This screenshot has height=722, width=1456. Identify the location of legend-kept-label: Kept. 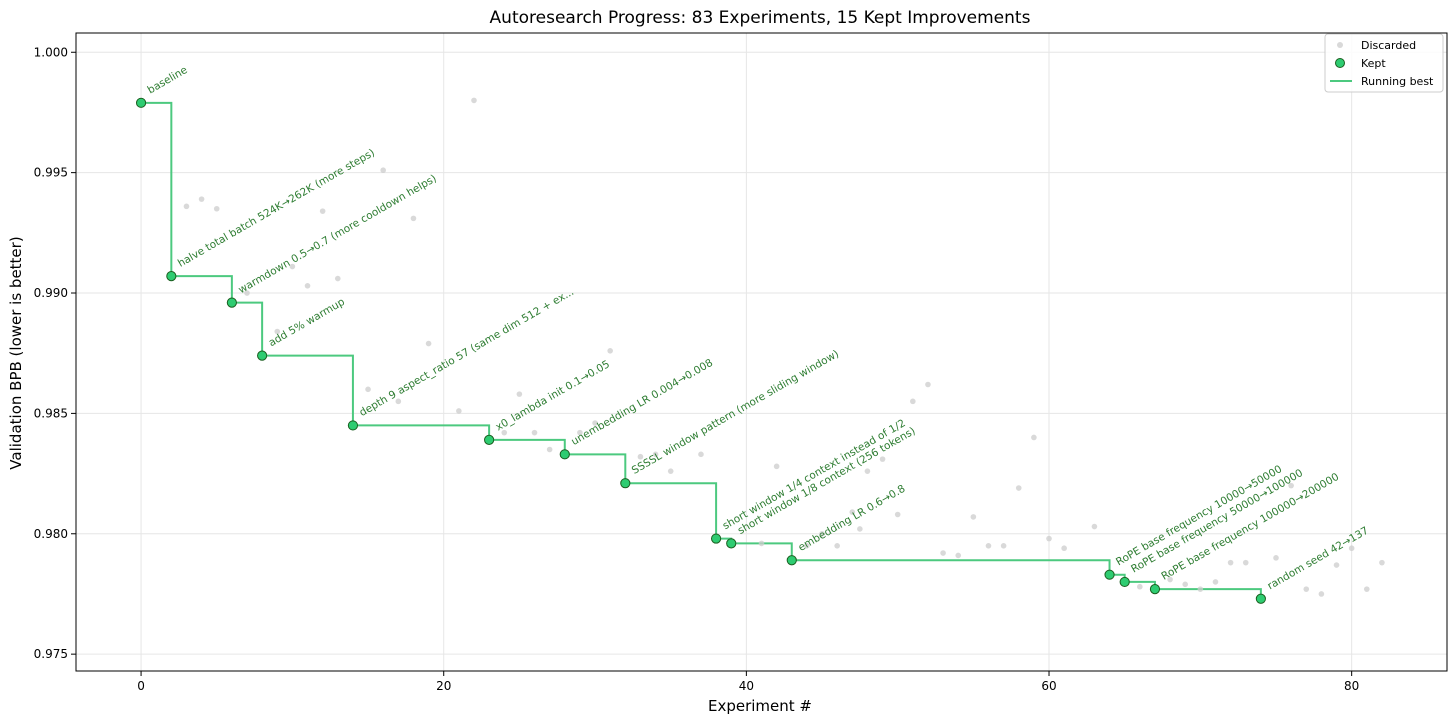
(1373, 63).